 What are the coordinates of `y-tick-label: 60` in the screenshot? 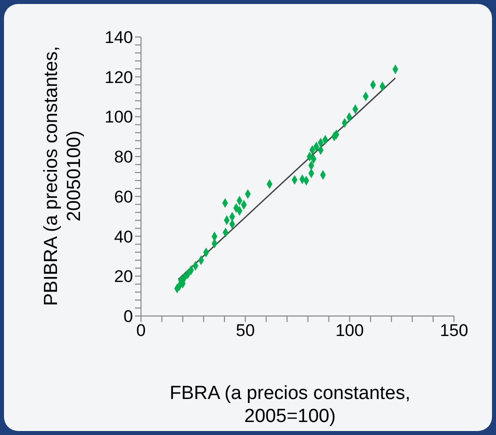 It's located at (123, 196).